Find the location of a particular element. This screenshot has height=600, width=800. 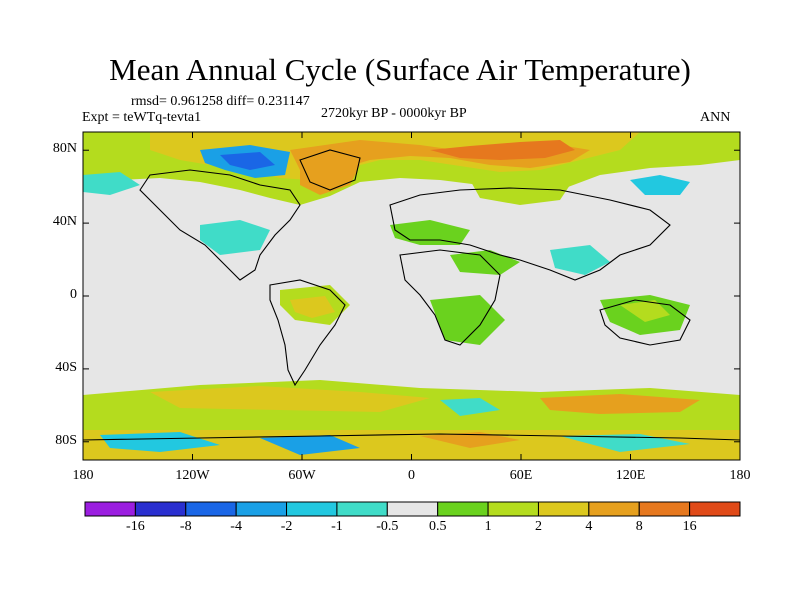

africa-coast is located at coordinates (450, 297).